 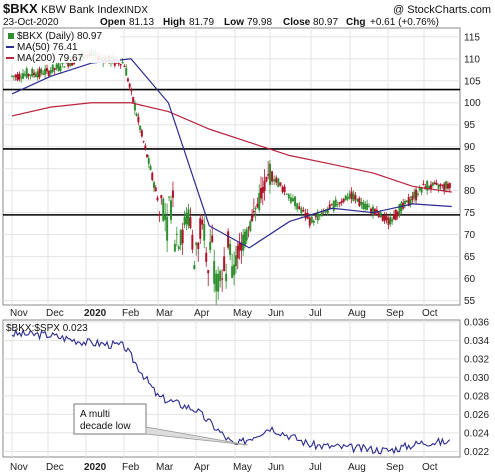 I want to click on chg-label: Chg, so click(x=355, y=22).